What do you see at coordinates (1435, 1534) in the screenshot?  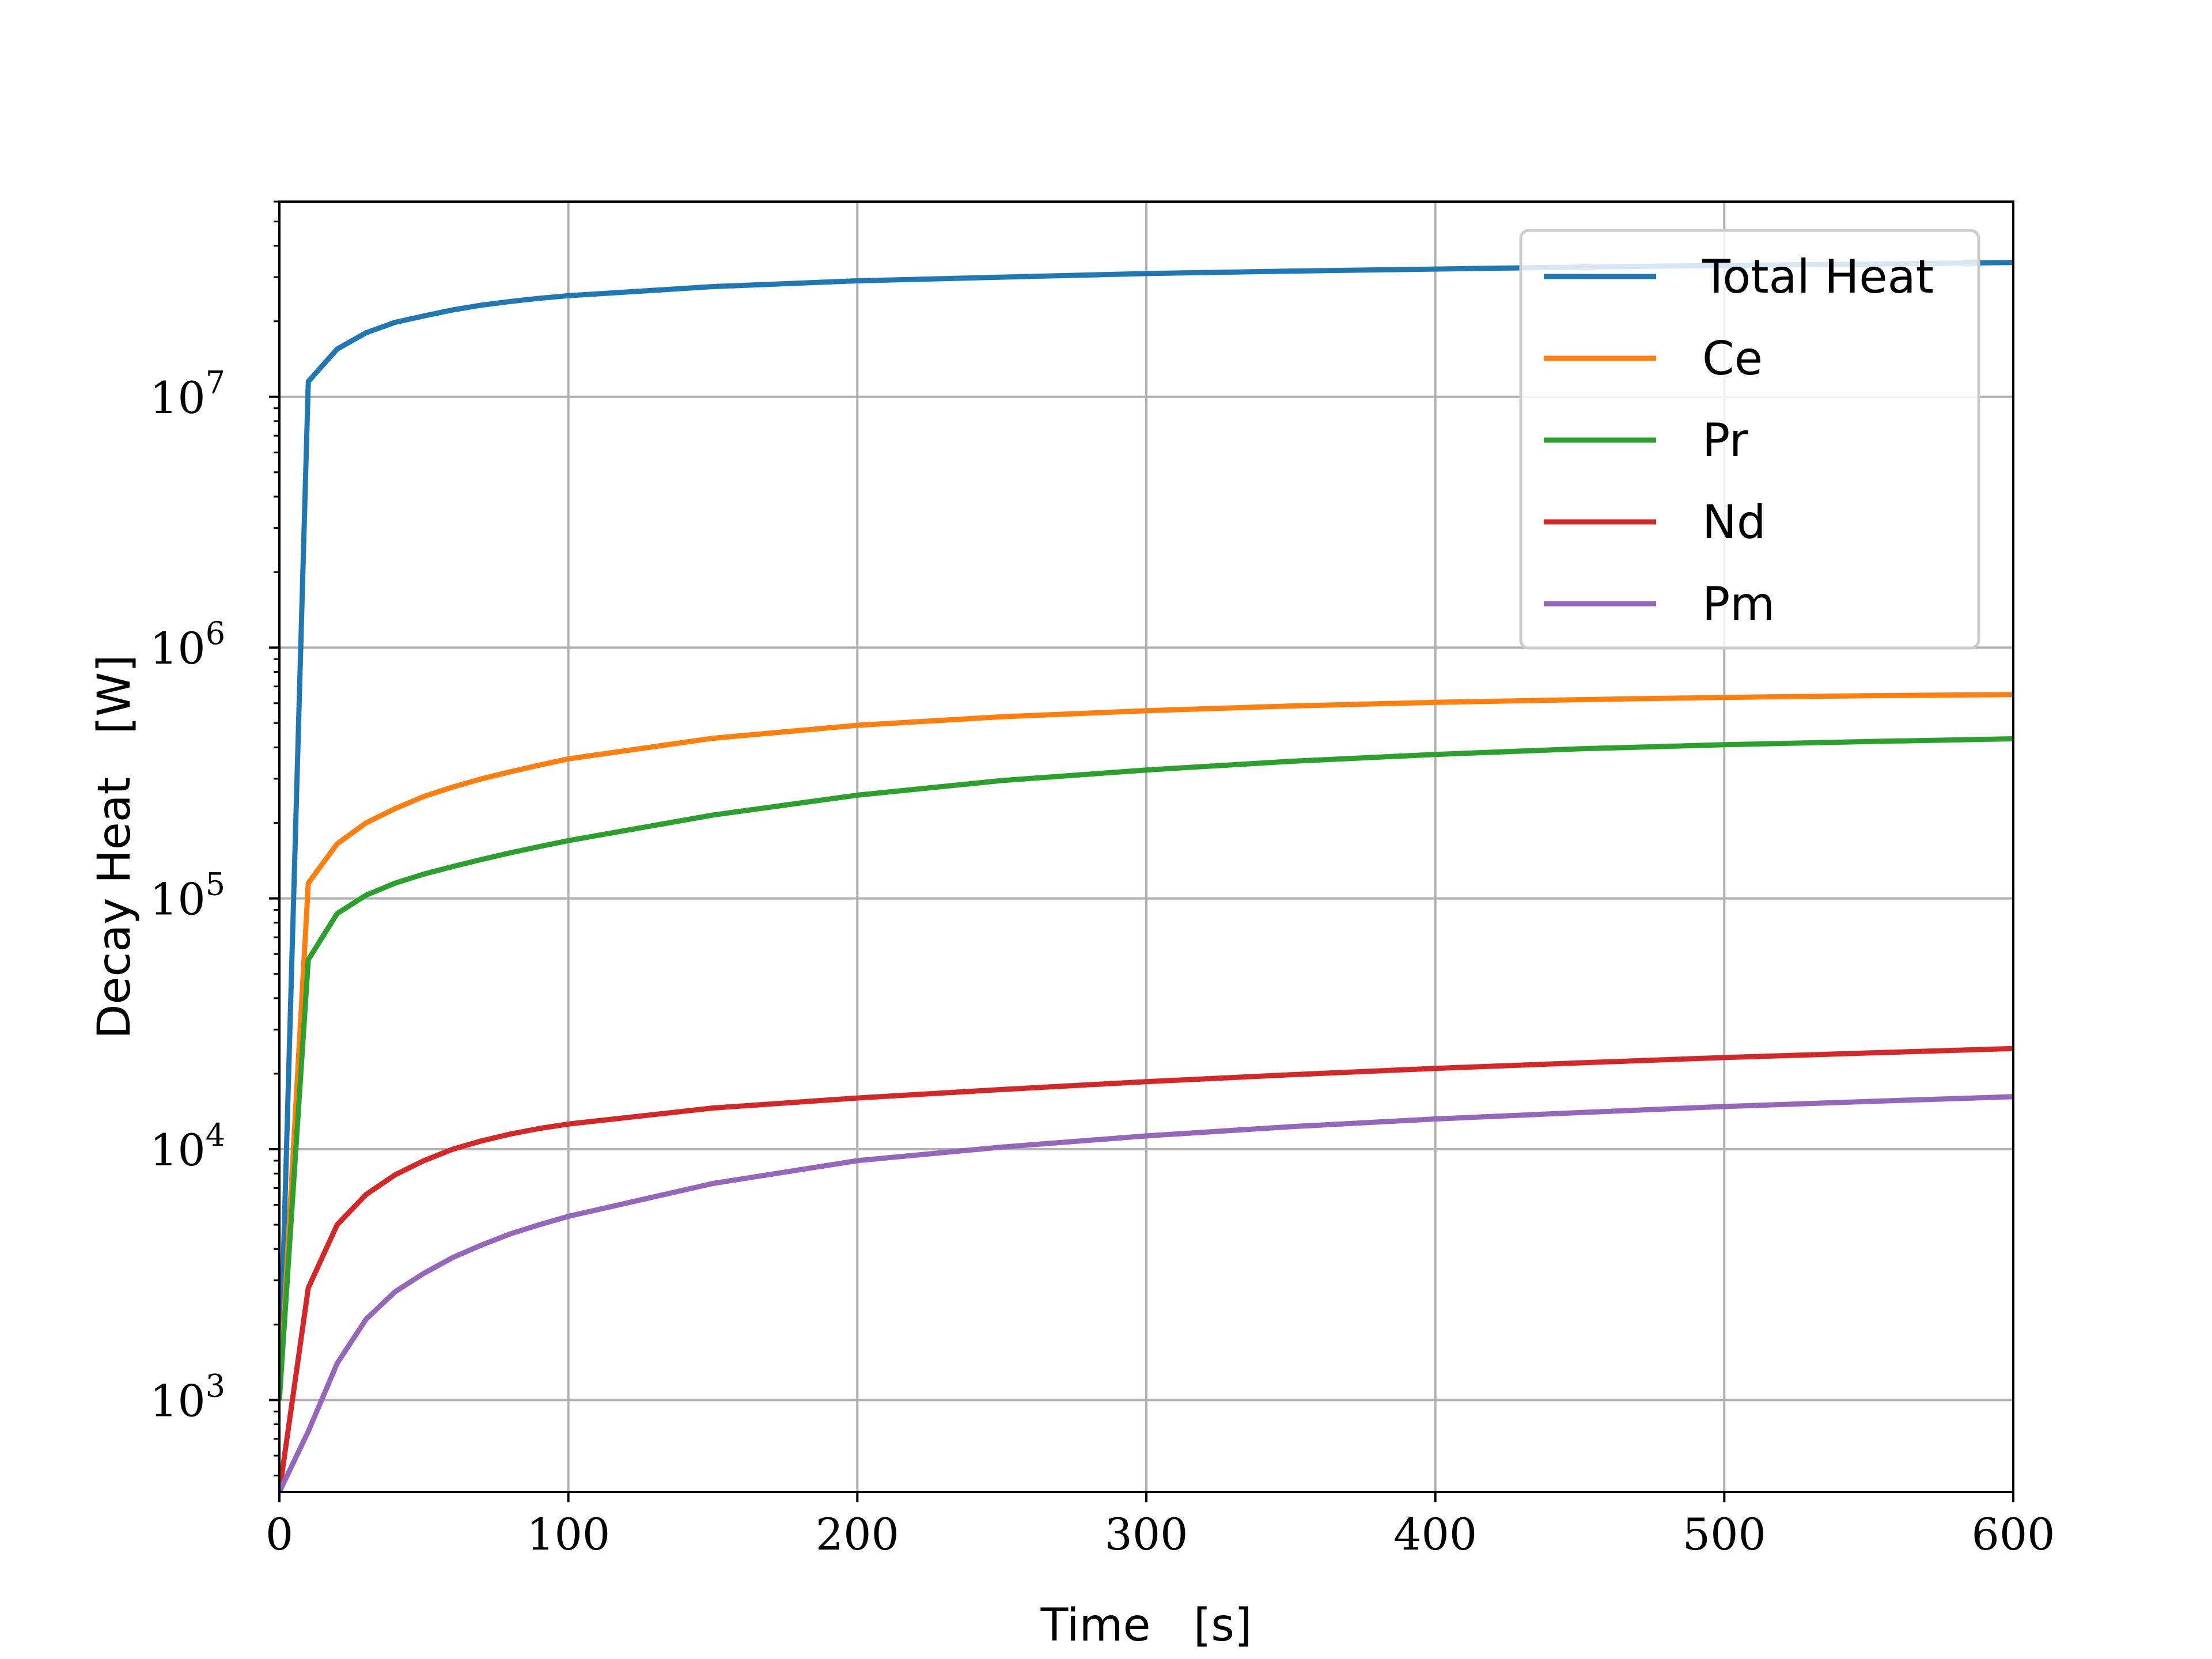 I see `x-tick-label: 400` at bounding box center [1435, 1534].